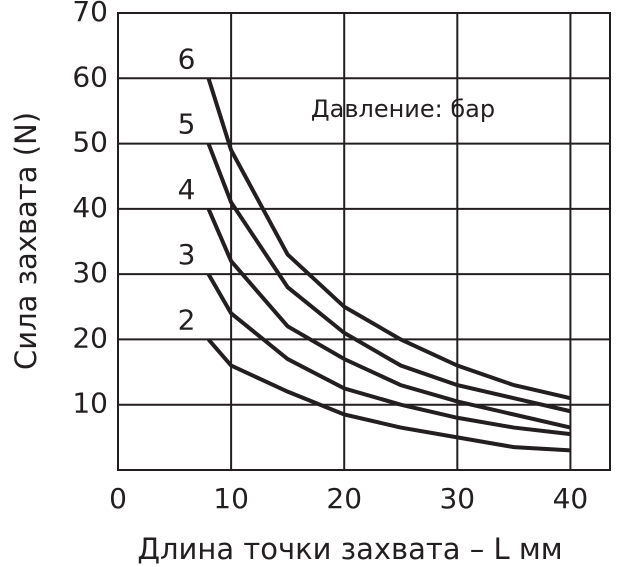  What do you see at coordinates (388, 395) in the screenshot?
I see `curve` at bounding box center [388, 395].